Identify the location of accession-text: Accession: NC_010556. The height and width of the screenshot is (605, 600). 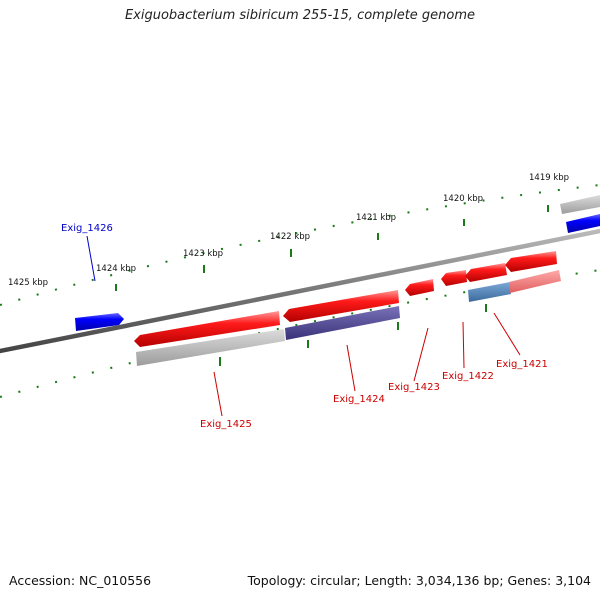
(80, 580).